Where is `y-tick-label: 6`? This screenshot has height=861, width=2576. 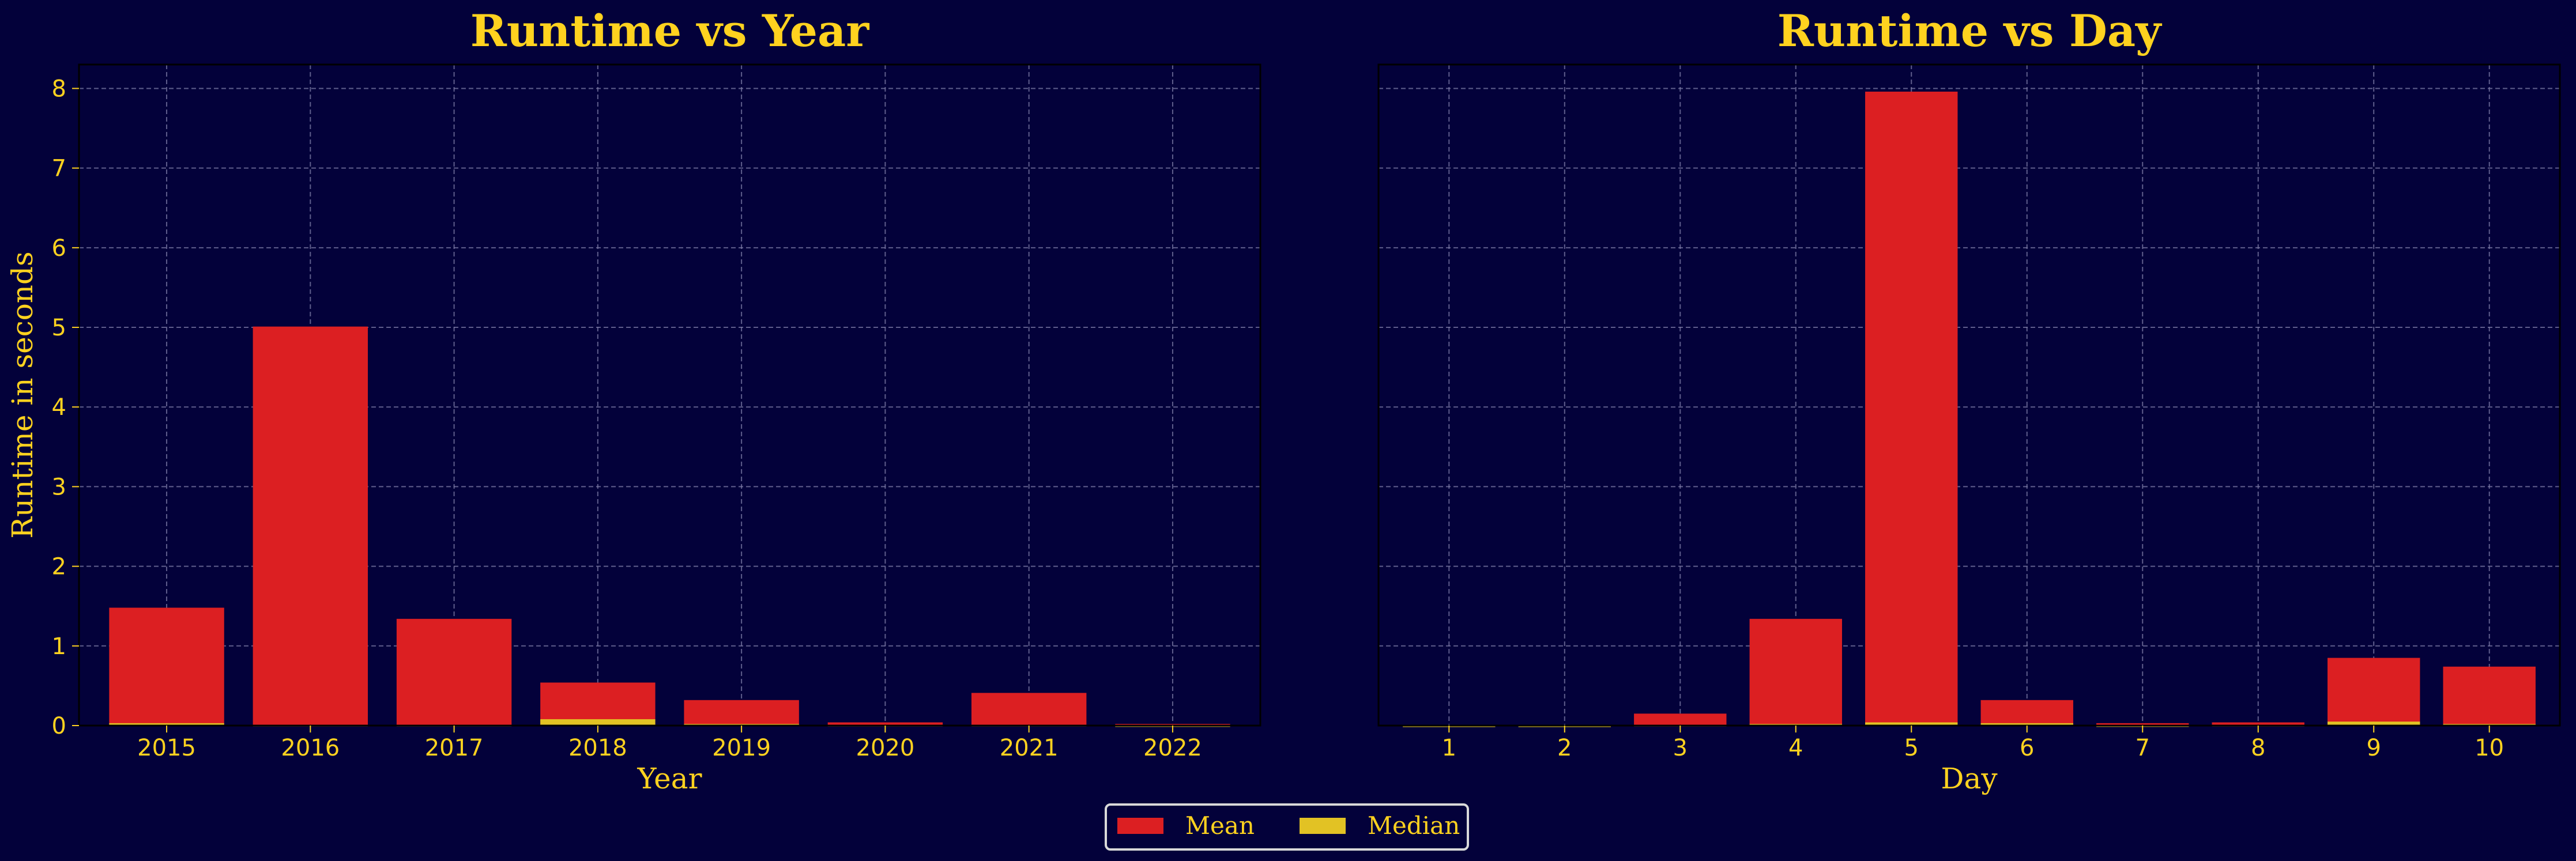 y-tick-label: 6 is located at coordinates (59, 248).